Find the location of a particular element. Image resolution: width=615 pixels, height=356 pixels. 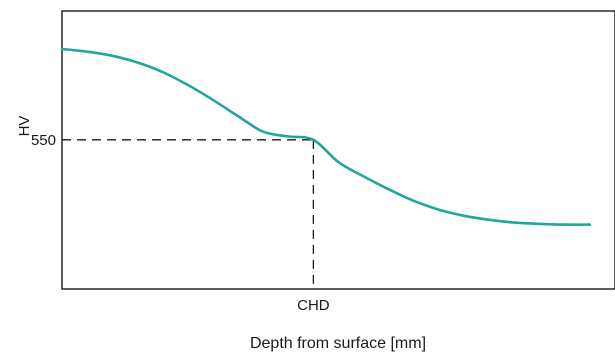

x-axis-label: Depth from surface [mm] is located at coordinates (338, 343).